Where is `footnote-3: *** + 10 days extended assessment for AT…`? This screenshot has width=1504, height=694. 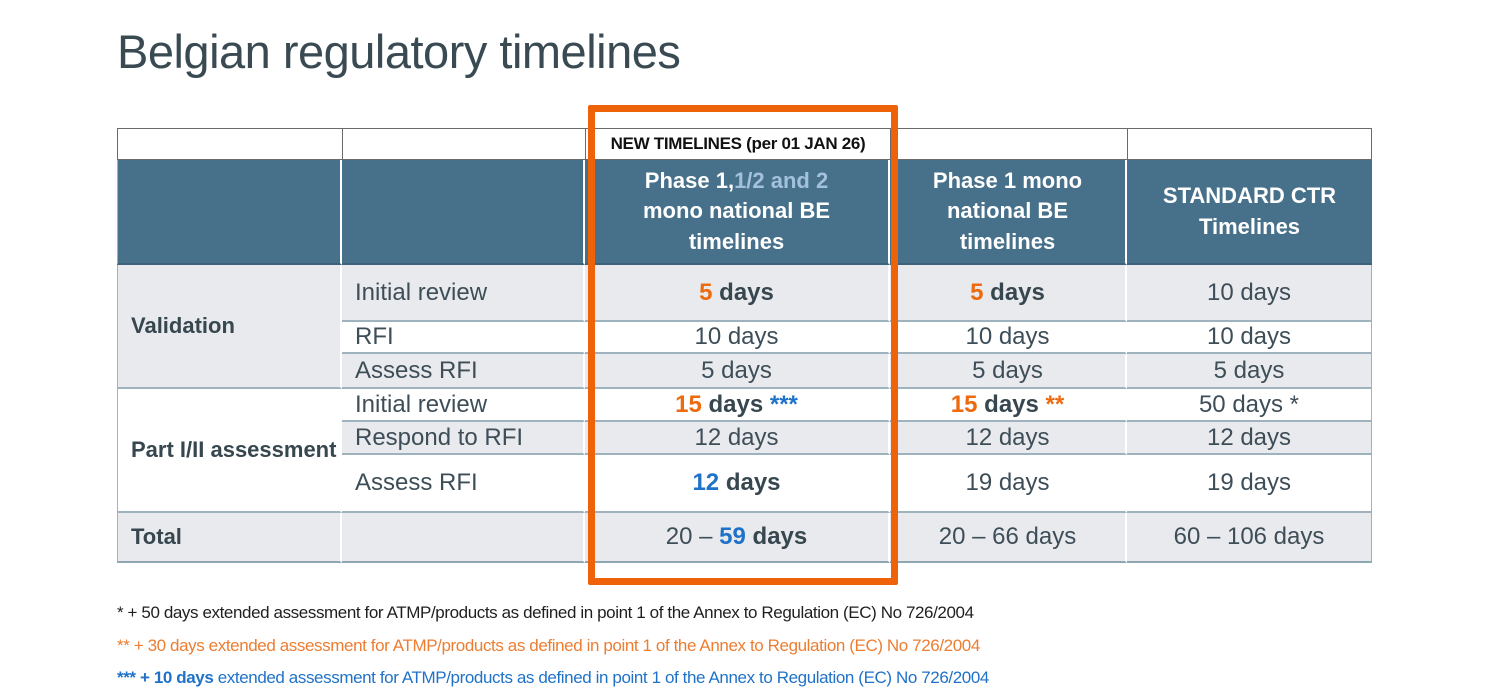 footnote-3: *** + 10 days extended assessment for AT… is located at coordinates (553, 678).